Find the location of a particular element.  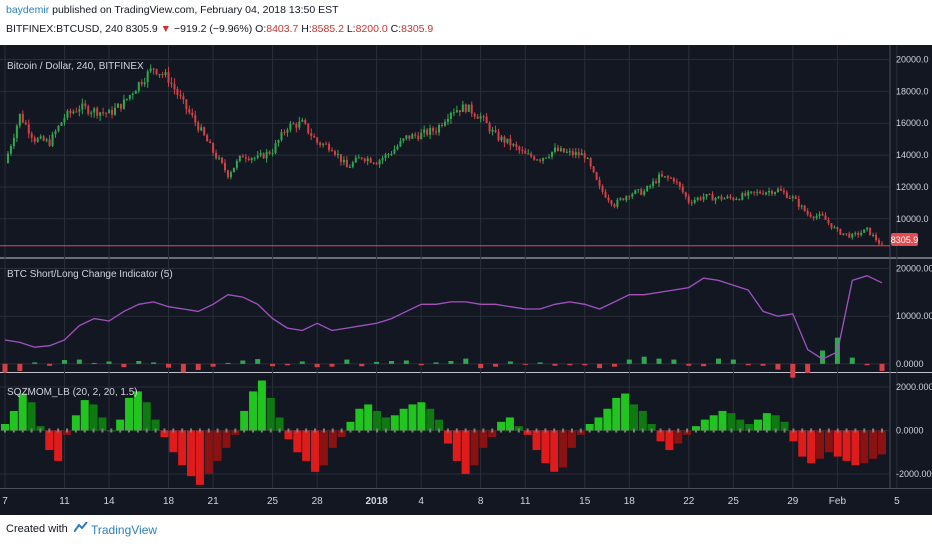

author-link: baydemir is located at coordinates (28, 10).